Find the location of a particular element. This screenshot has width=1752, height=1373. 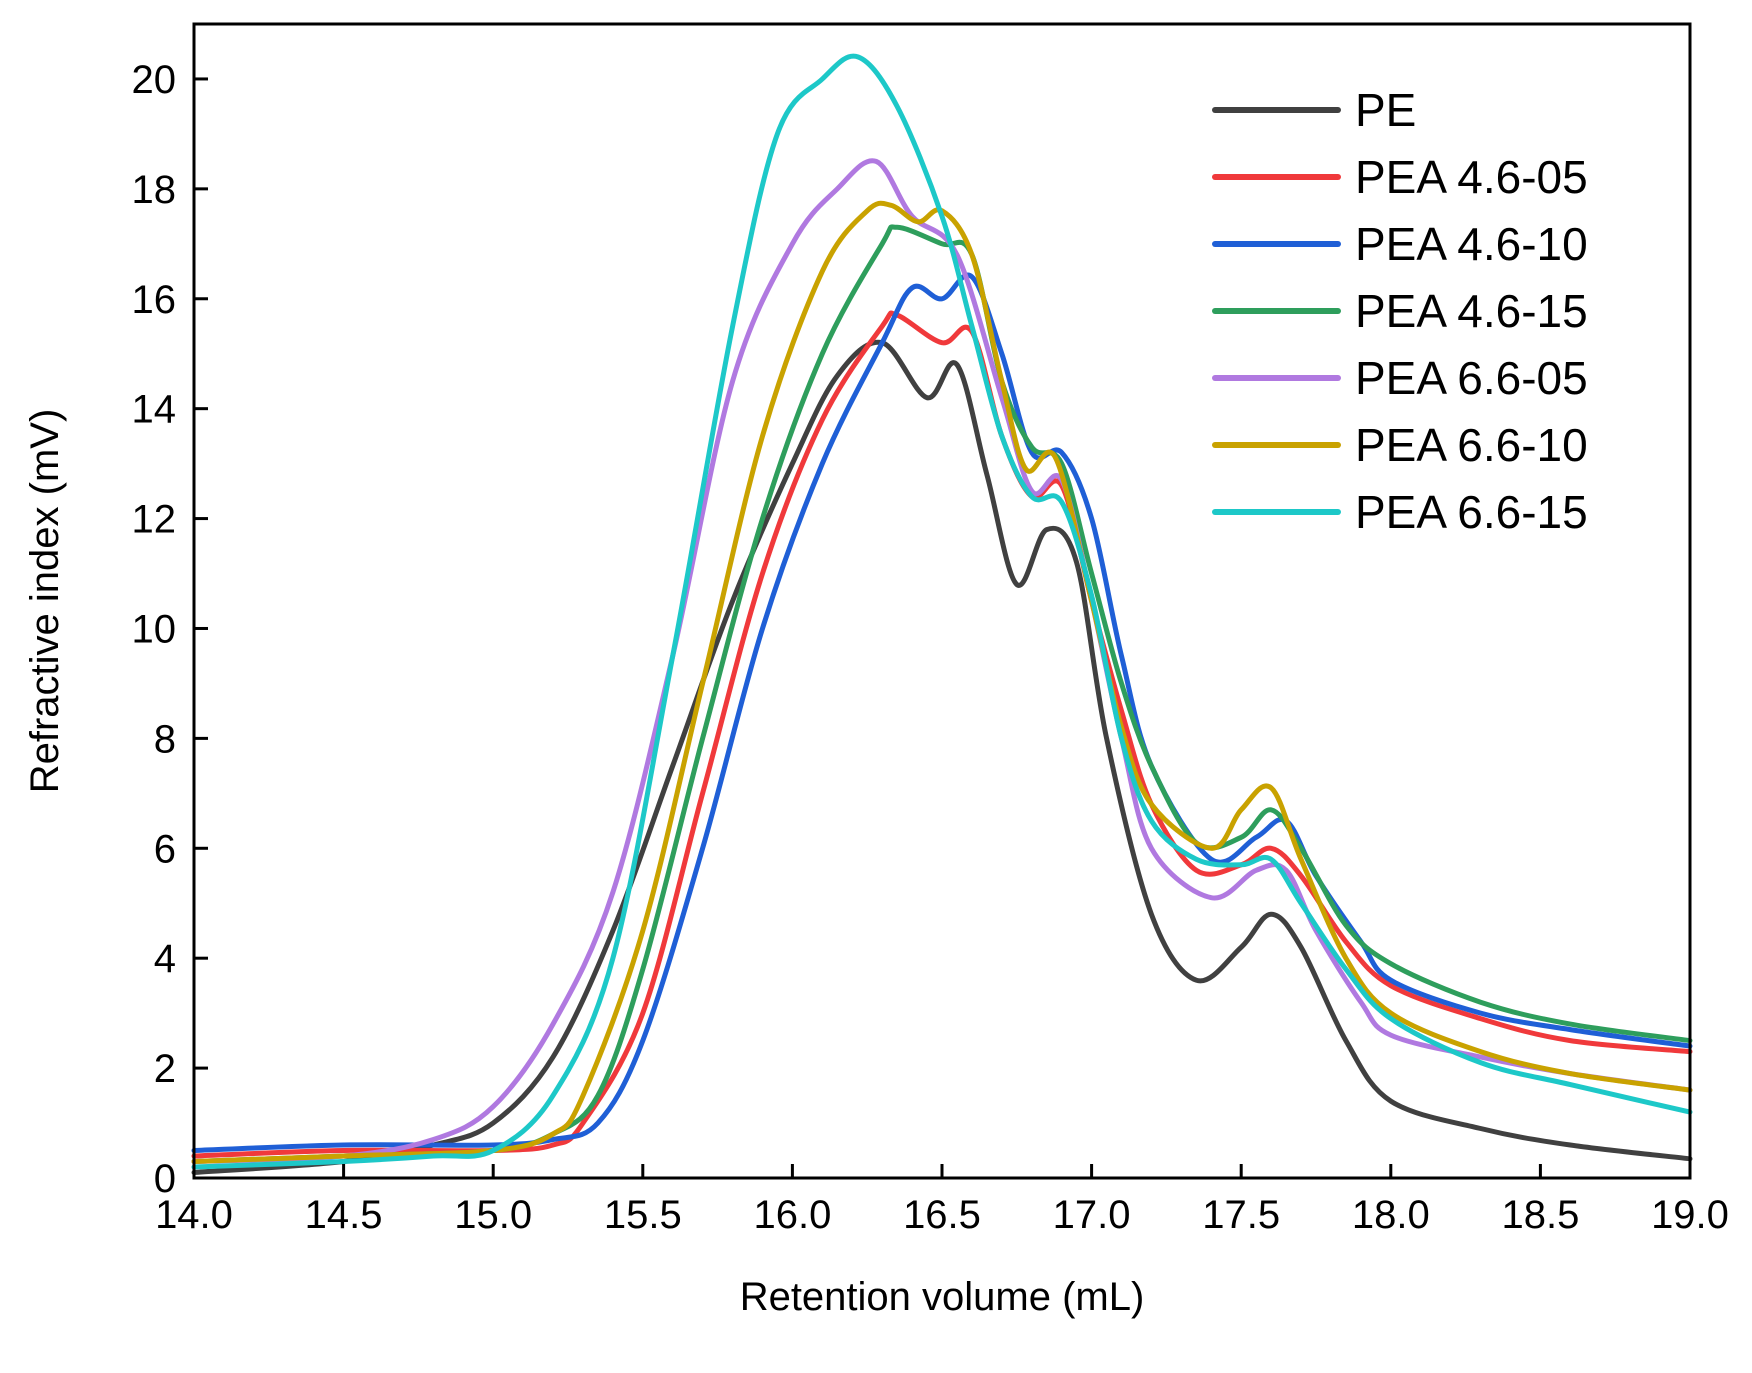

y-tick-label: 12 is located at coordinates (154, 520).